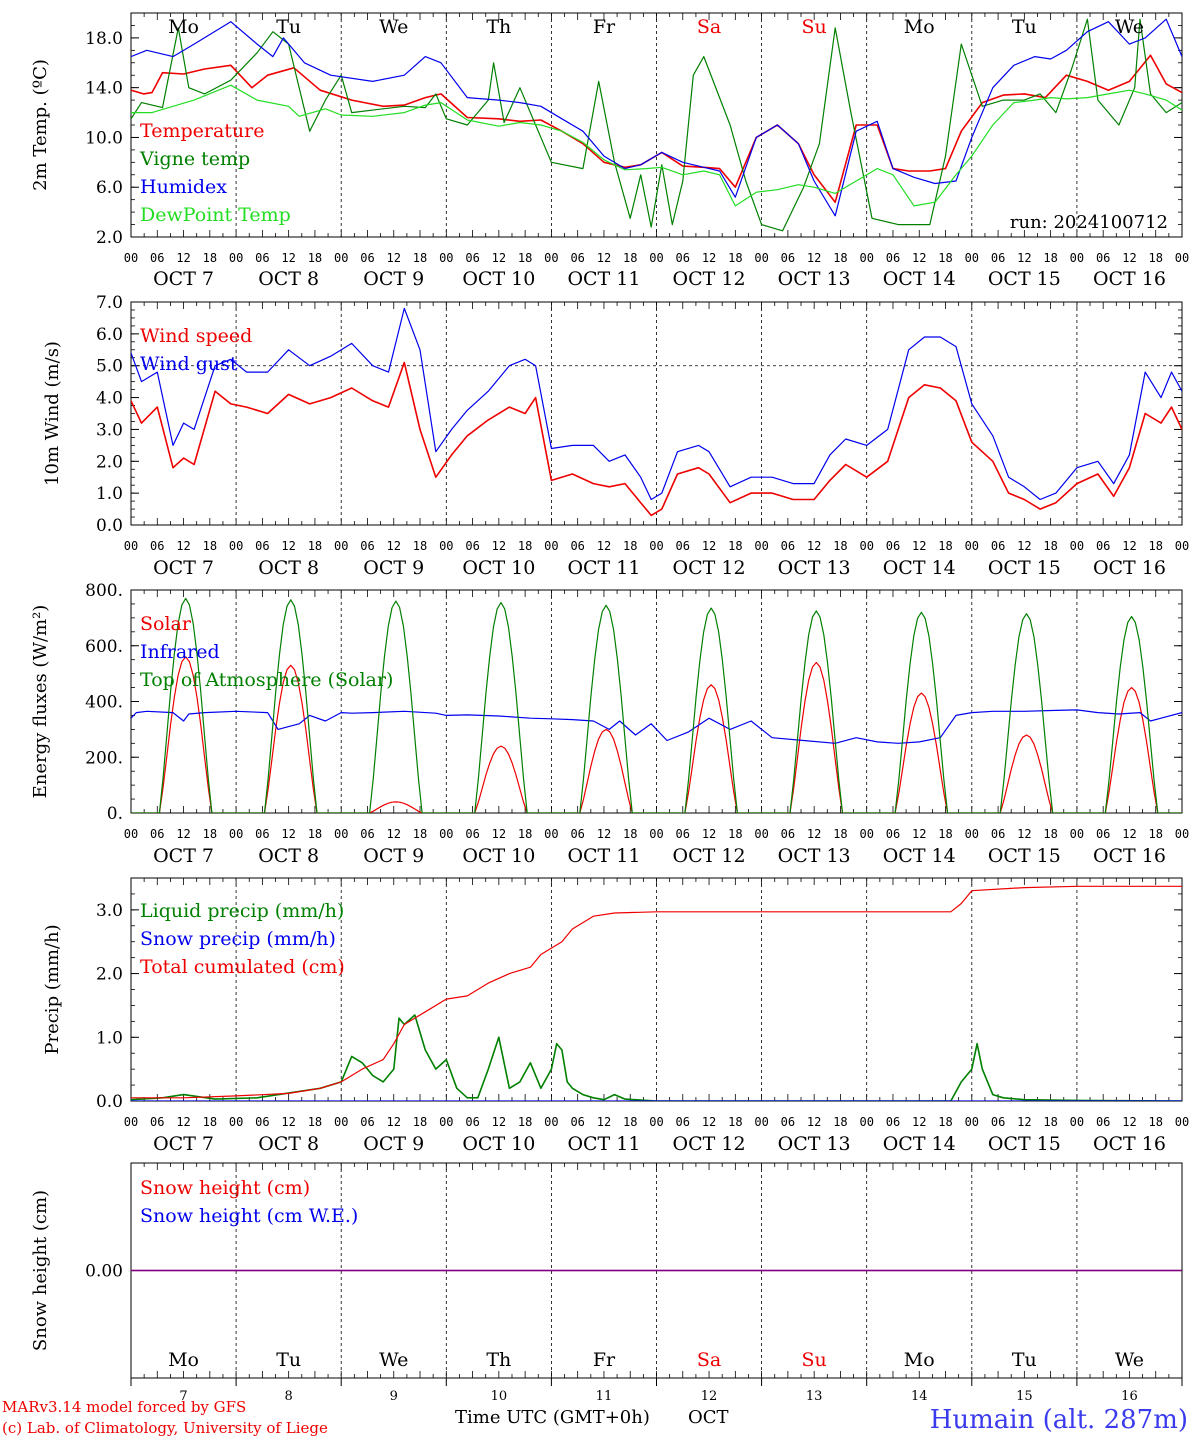 This screenshot has width=1194, height=1440. Describe the element at coordinates (393, 856) in the screenshot. I see `date-label: OCT 9` at that location.